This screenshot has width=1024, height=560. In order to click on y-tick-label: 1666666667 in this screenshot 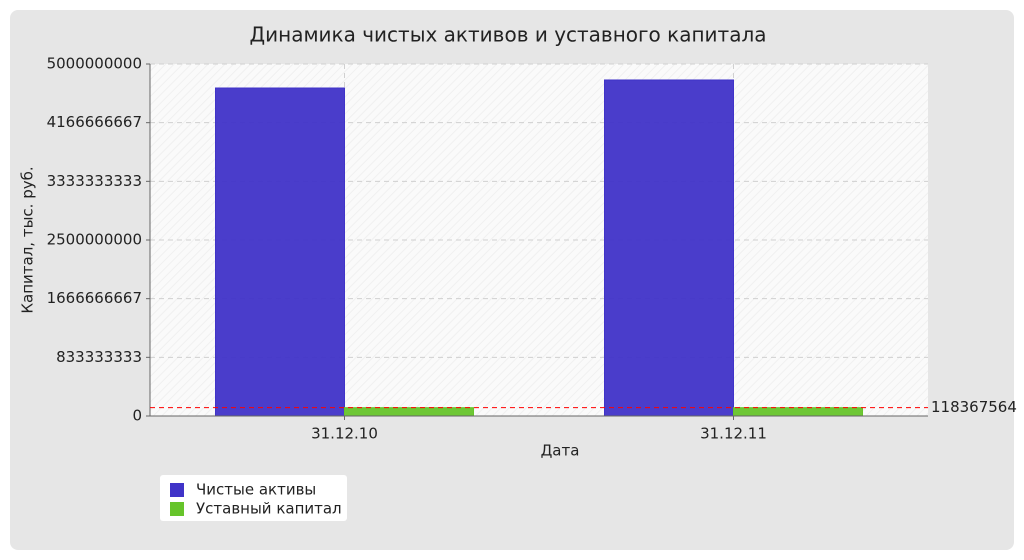, I will do `click(94, 298)`.